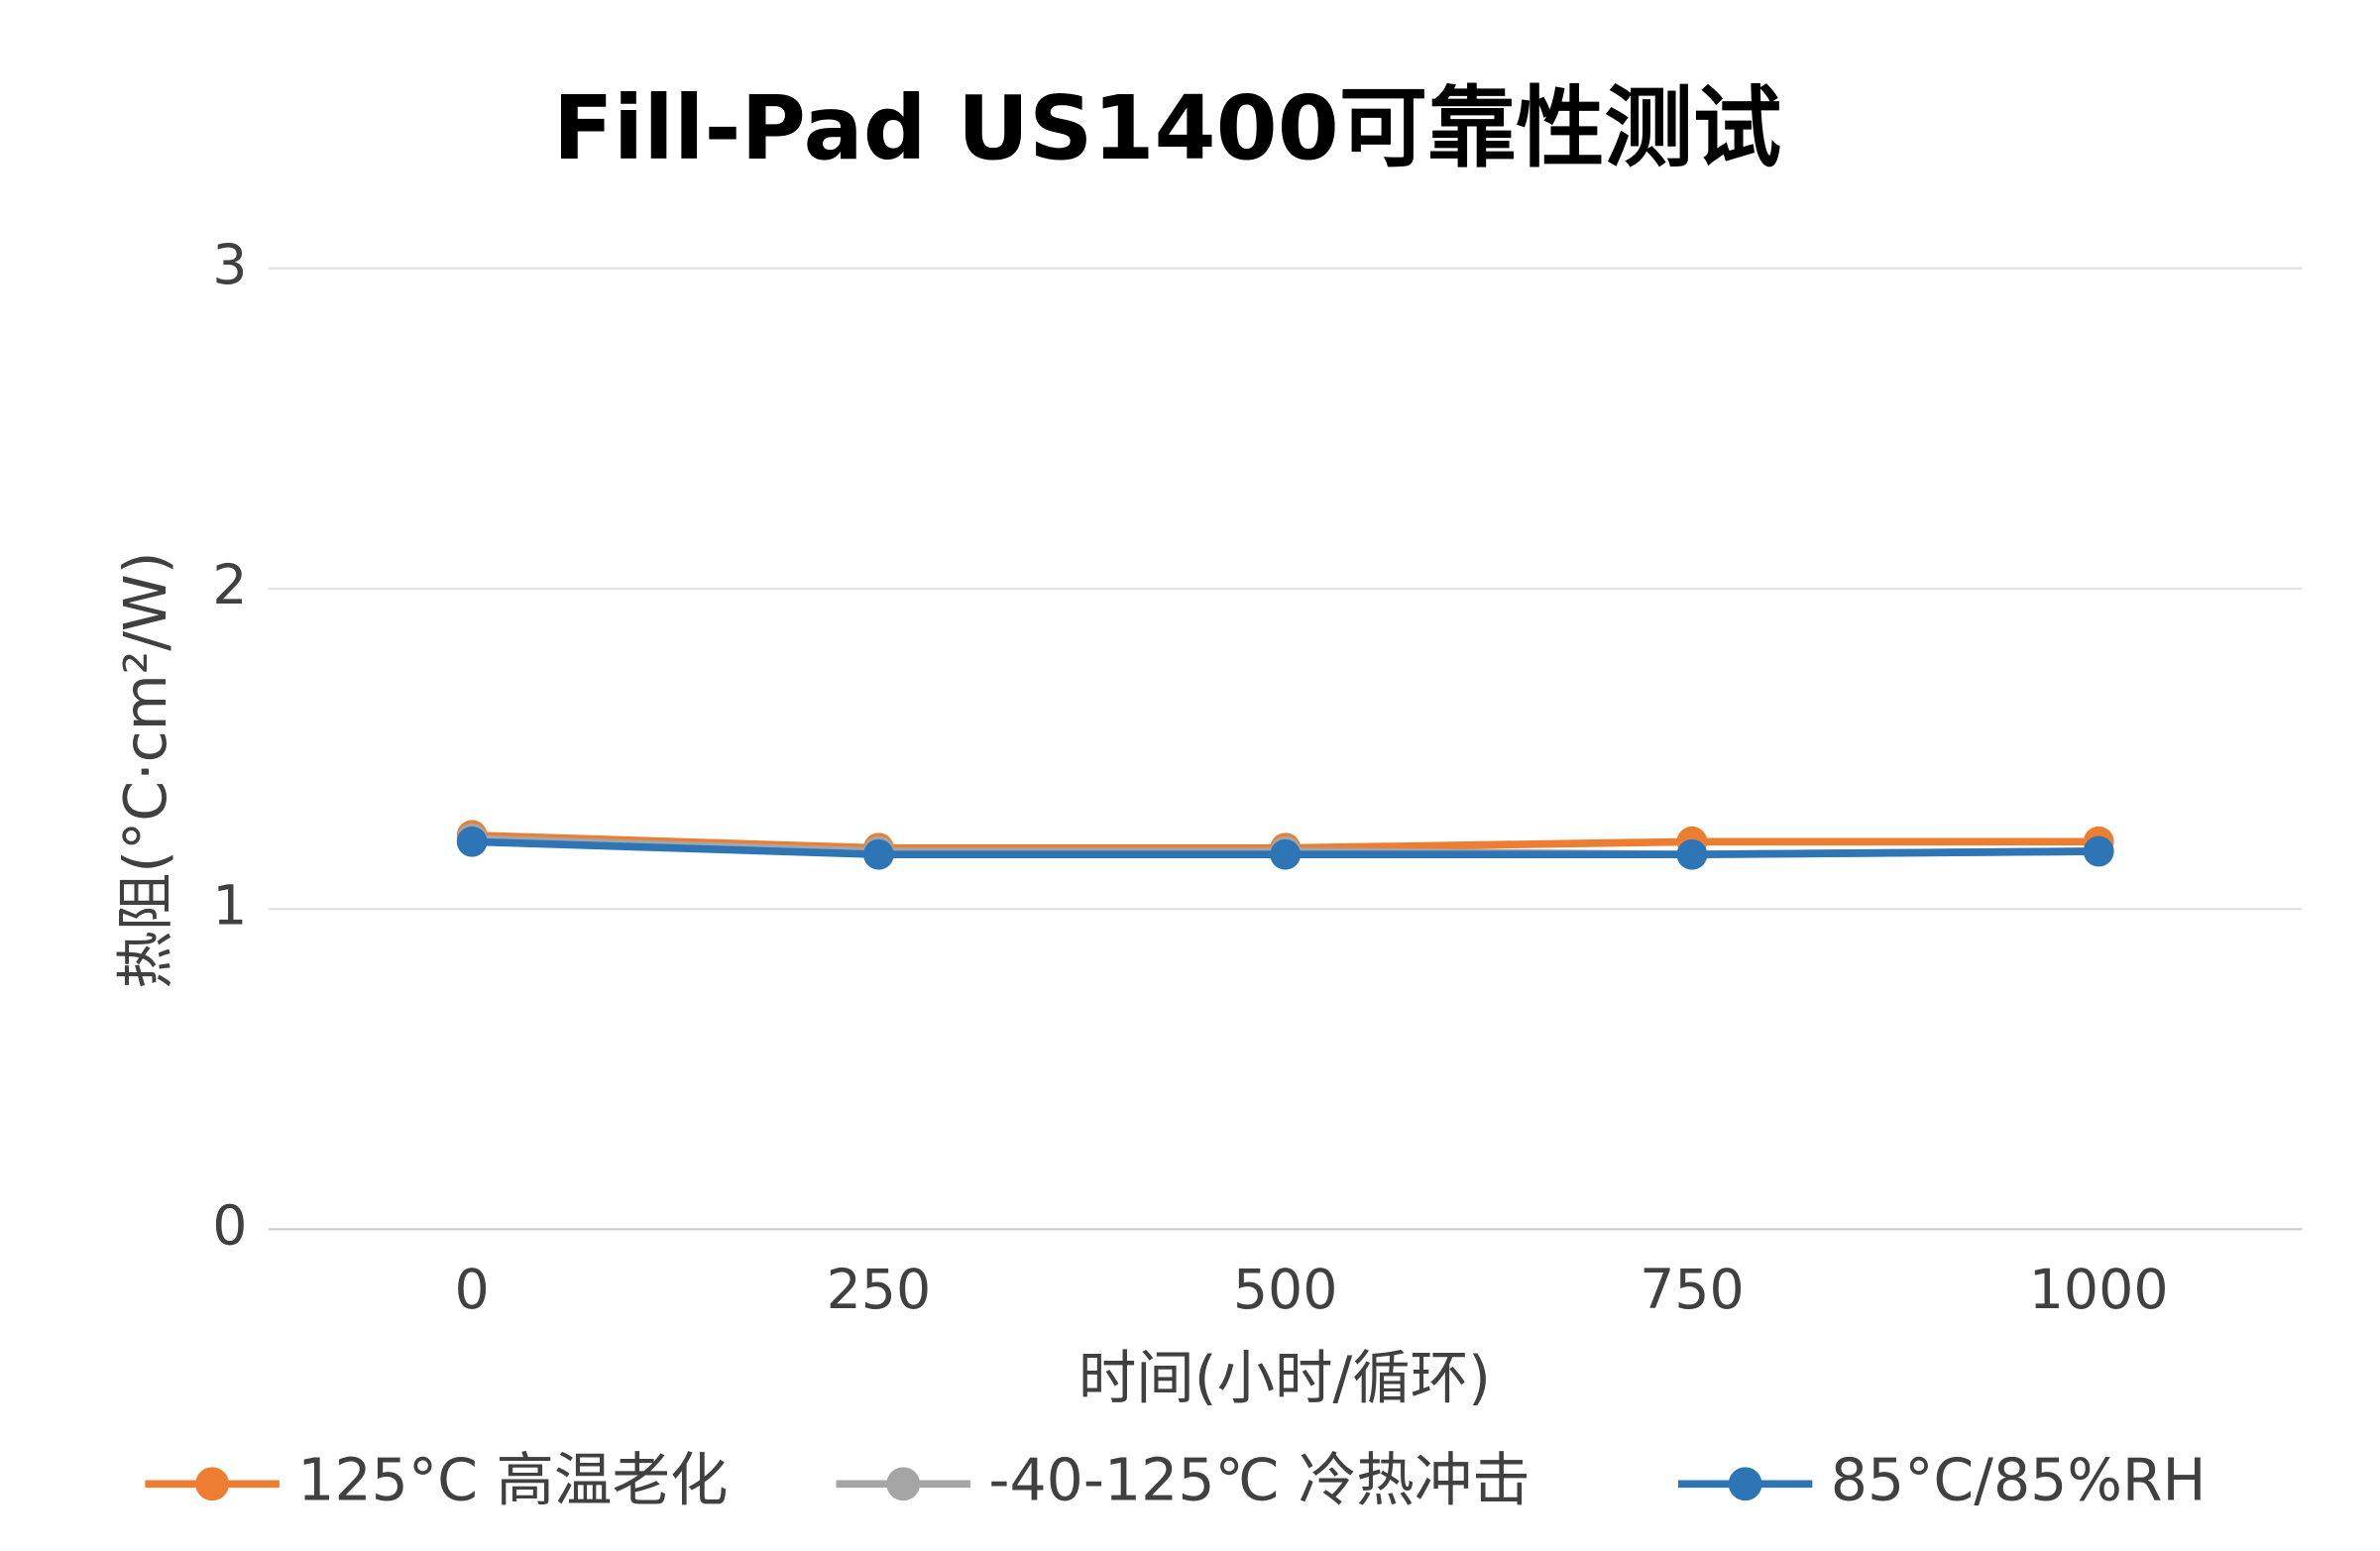 Image resolution: width=2380 pixels, height=1551 pixels. I want to click on y-tick-label: 3, so click(230, 265).